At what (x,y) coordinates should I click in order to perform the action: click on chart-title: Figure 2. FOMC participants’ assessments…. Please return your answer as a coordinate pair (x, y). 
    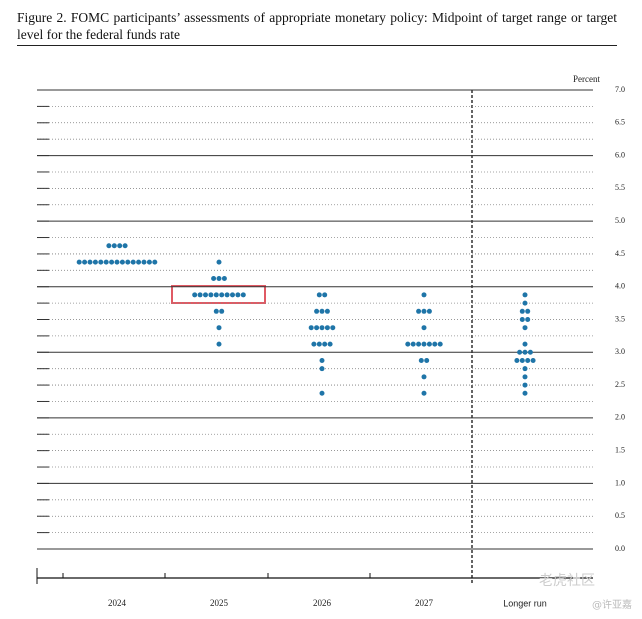
    Looking at the image, I should click on (317, 27).